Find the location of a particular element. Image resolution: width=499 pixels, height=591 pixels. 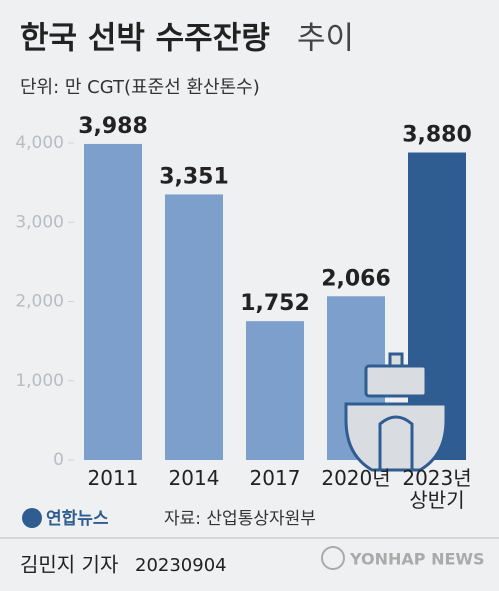

y-tick-label: 0 is located at coordinates (58, 460).